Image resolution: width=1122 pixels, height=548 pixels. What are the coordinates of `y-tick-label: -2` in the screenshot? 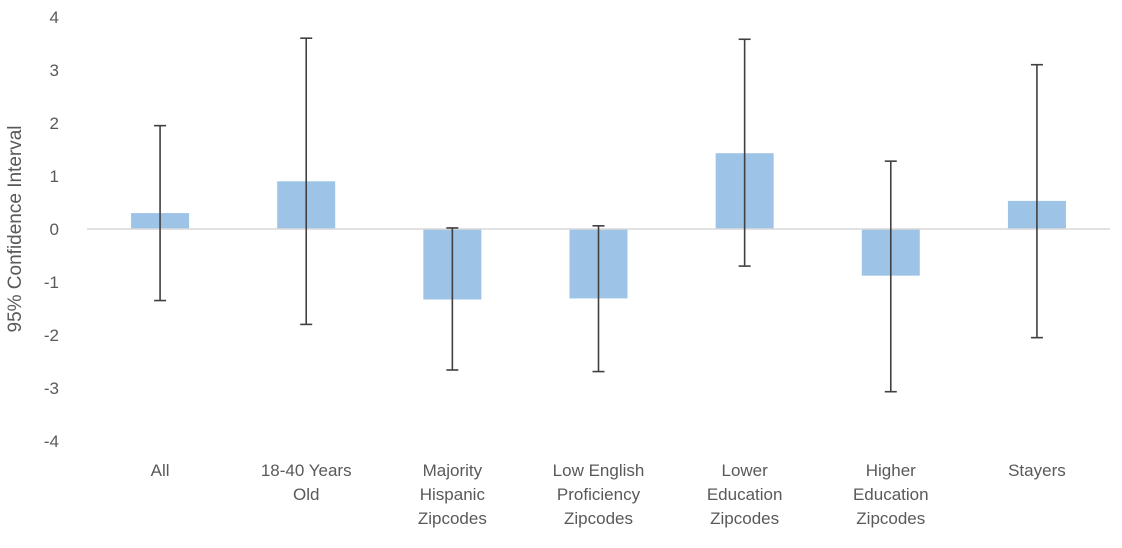 It's located at (51, 335).